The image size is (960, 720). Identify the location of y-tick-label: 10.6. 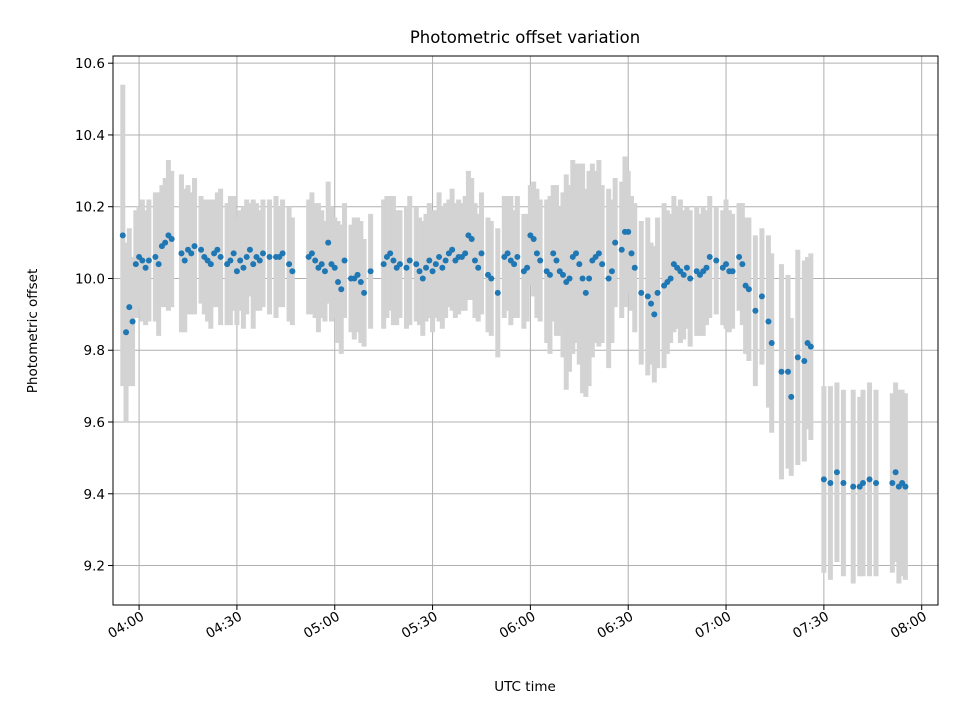
(90, 64).